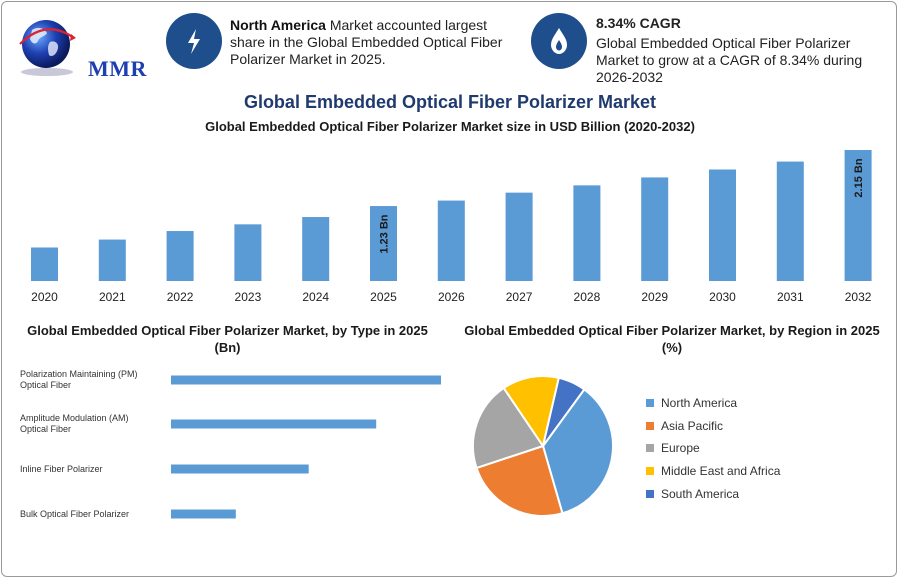 This screenshot has width=900, height=580. Describe the element at coordinates (680, 448) in the screenshot. I see `legend-label: Europe` at that location.